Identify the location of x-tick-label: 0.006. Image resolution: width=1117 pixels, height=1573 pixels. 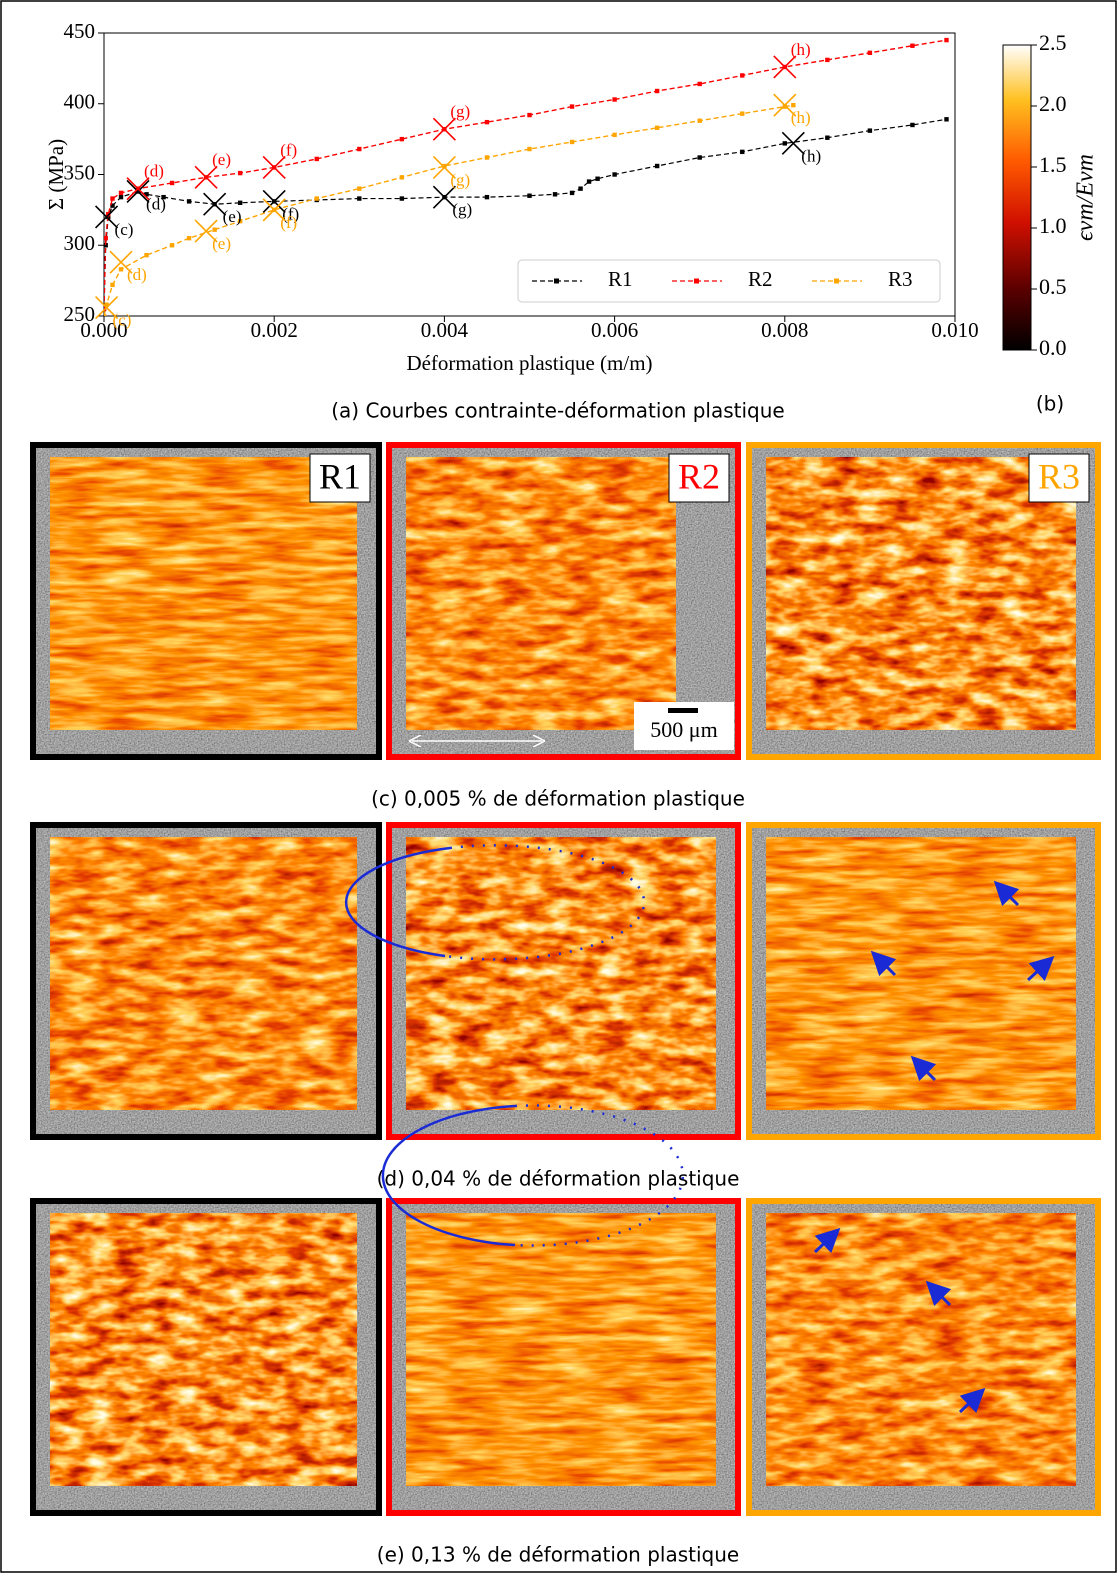
(614, 330).